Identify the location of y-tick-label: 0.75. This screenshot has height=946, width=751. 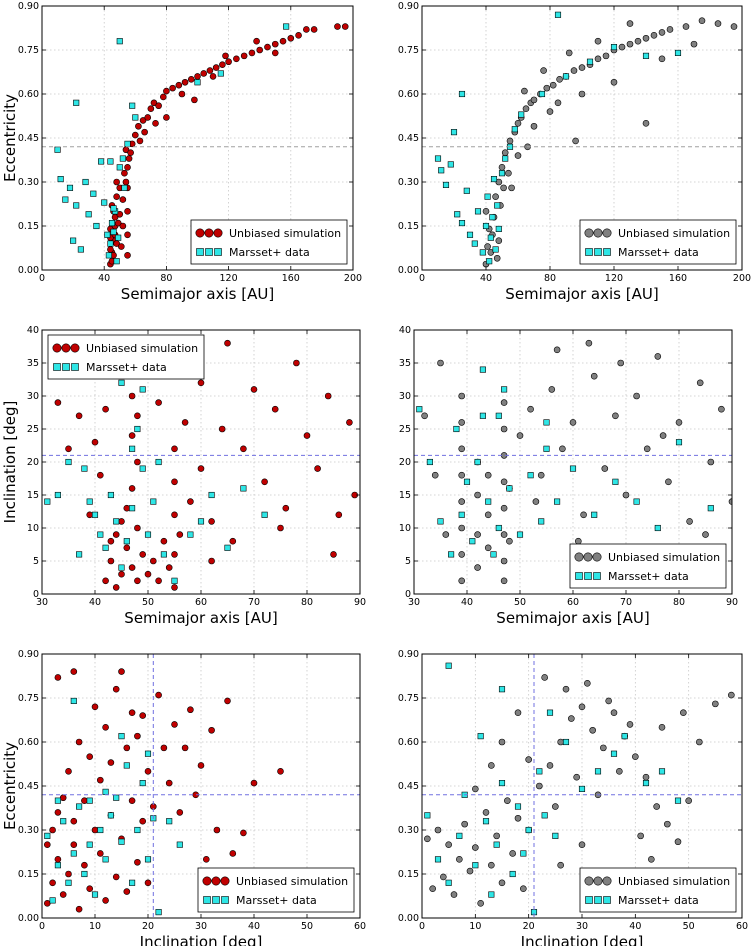
(408, 50).